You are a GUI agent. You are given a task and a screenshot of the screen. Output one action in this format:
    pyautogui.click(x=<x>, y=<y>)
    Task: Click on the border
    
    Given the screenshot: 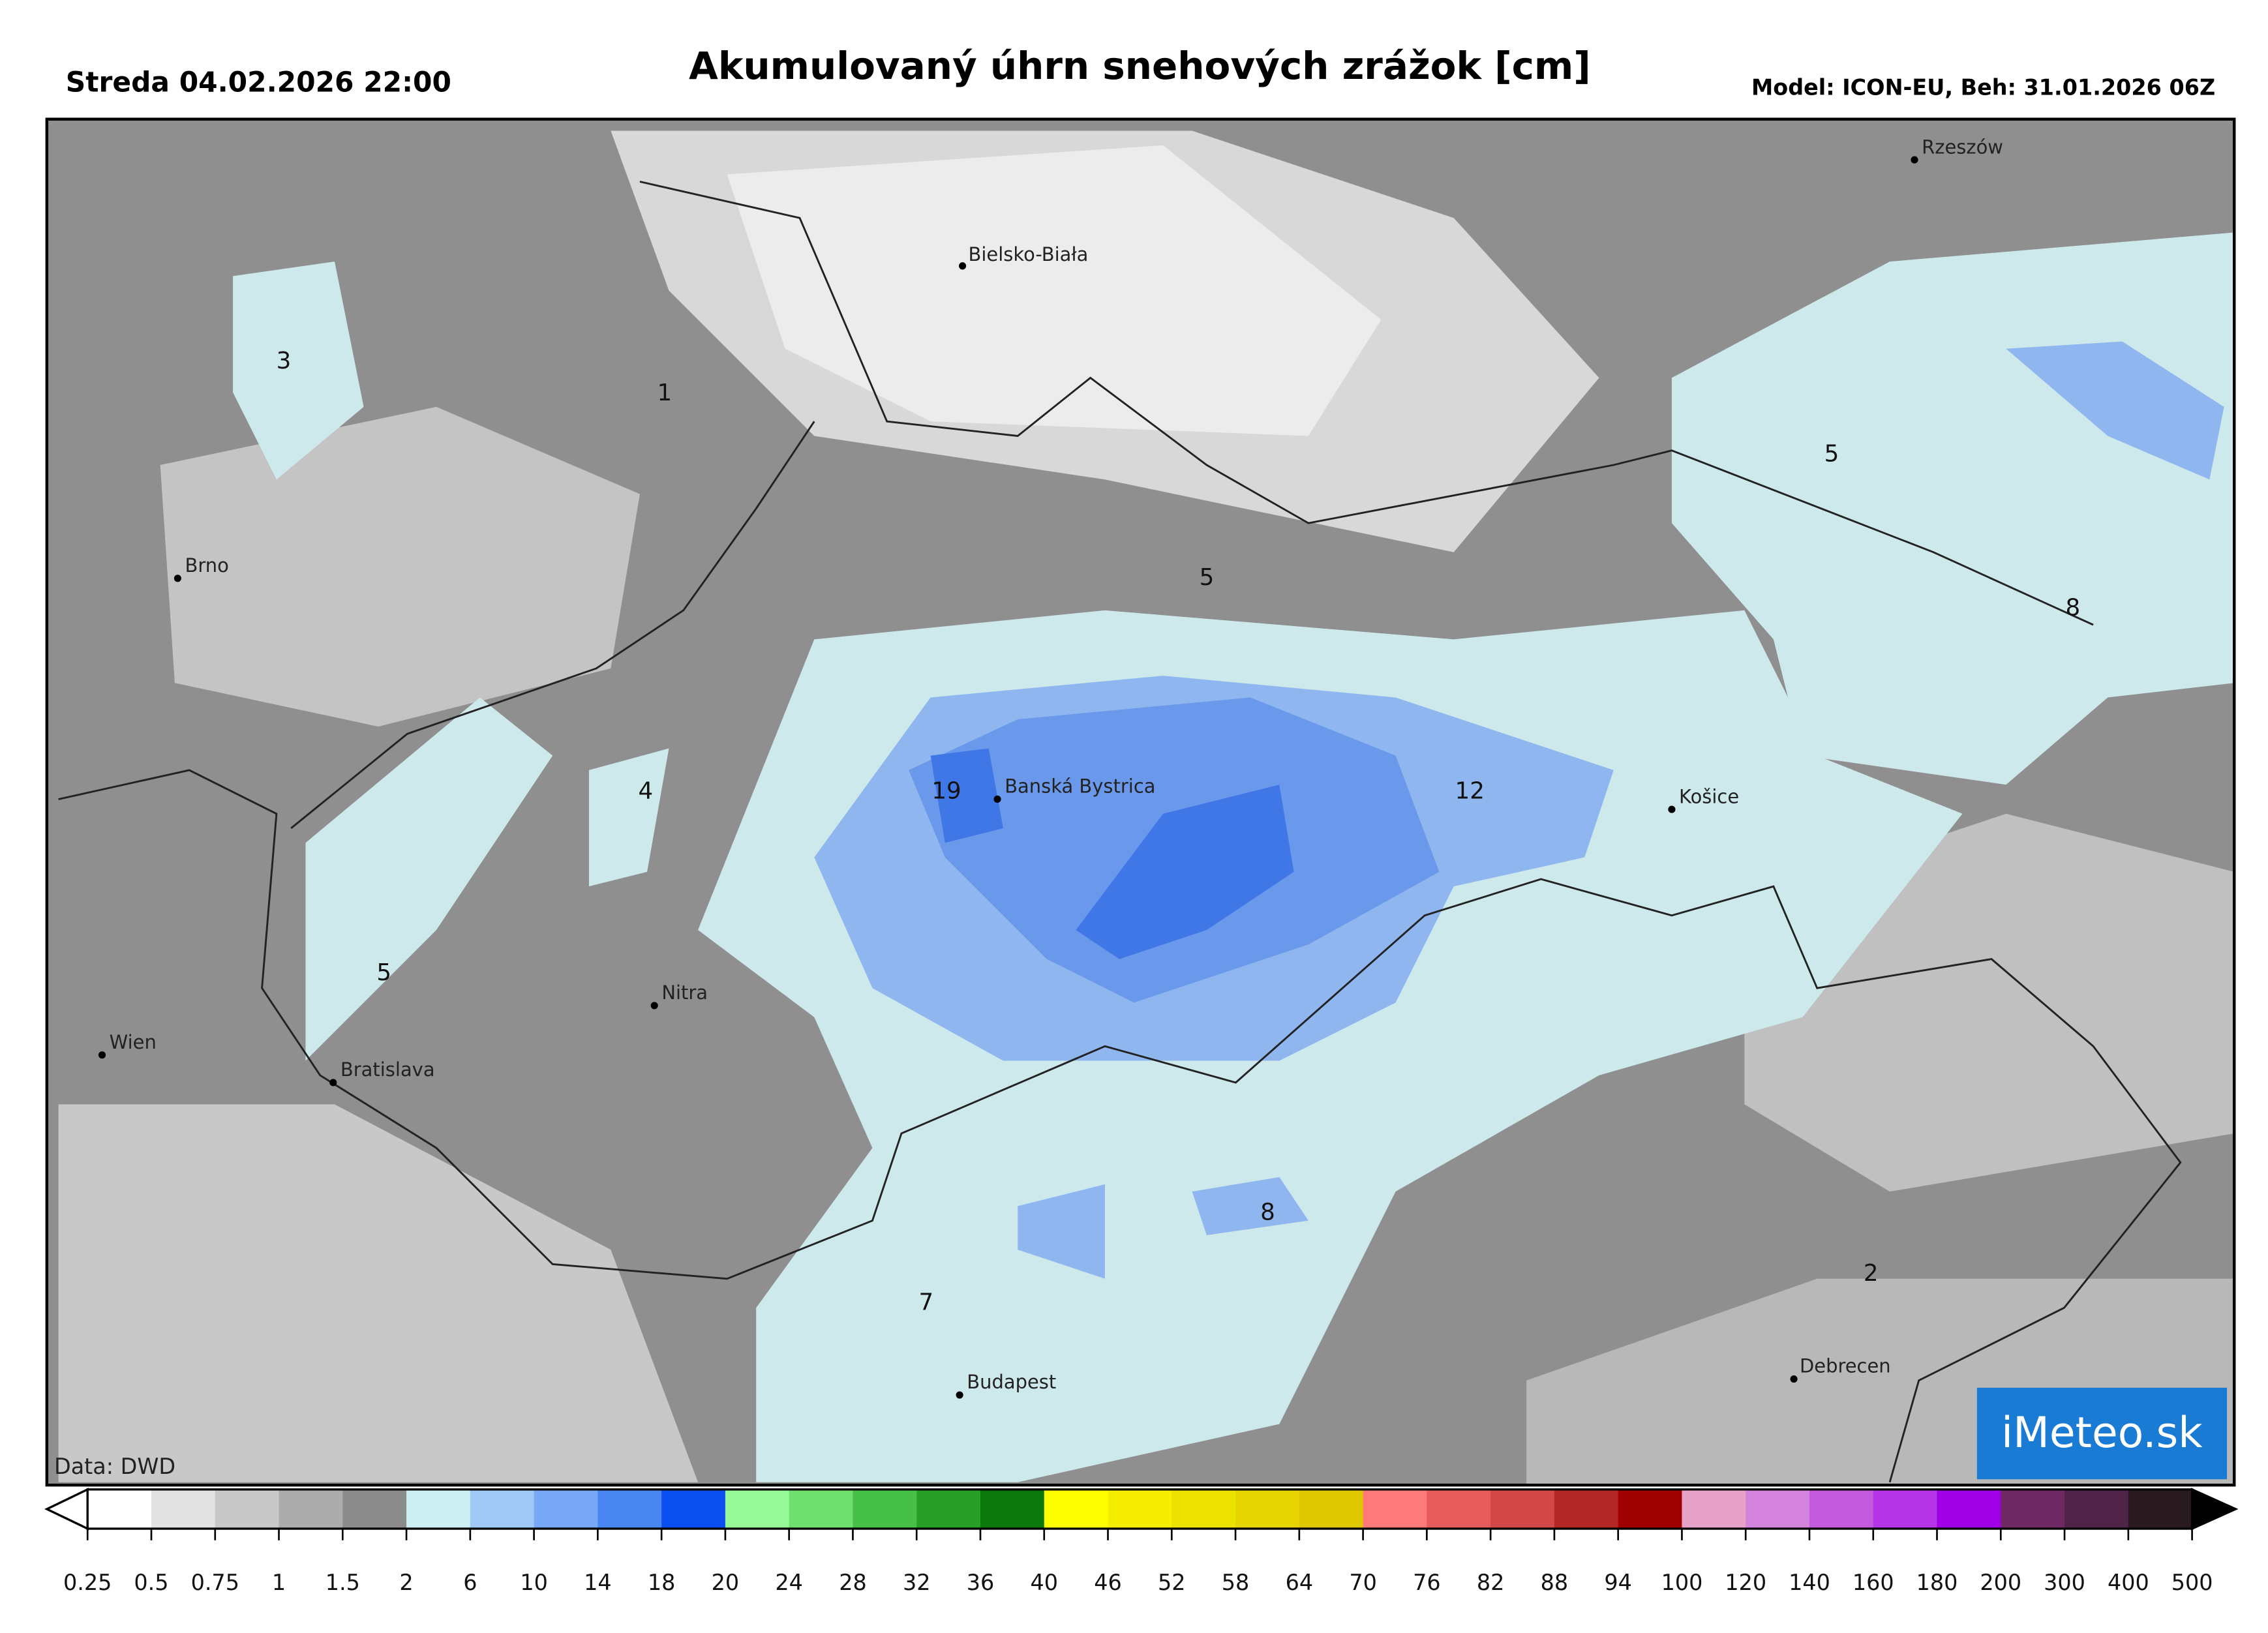 What is the action you would take?
    pyautogui.click(x=552, y=625)
    